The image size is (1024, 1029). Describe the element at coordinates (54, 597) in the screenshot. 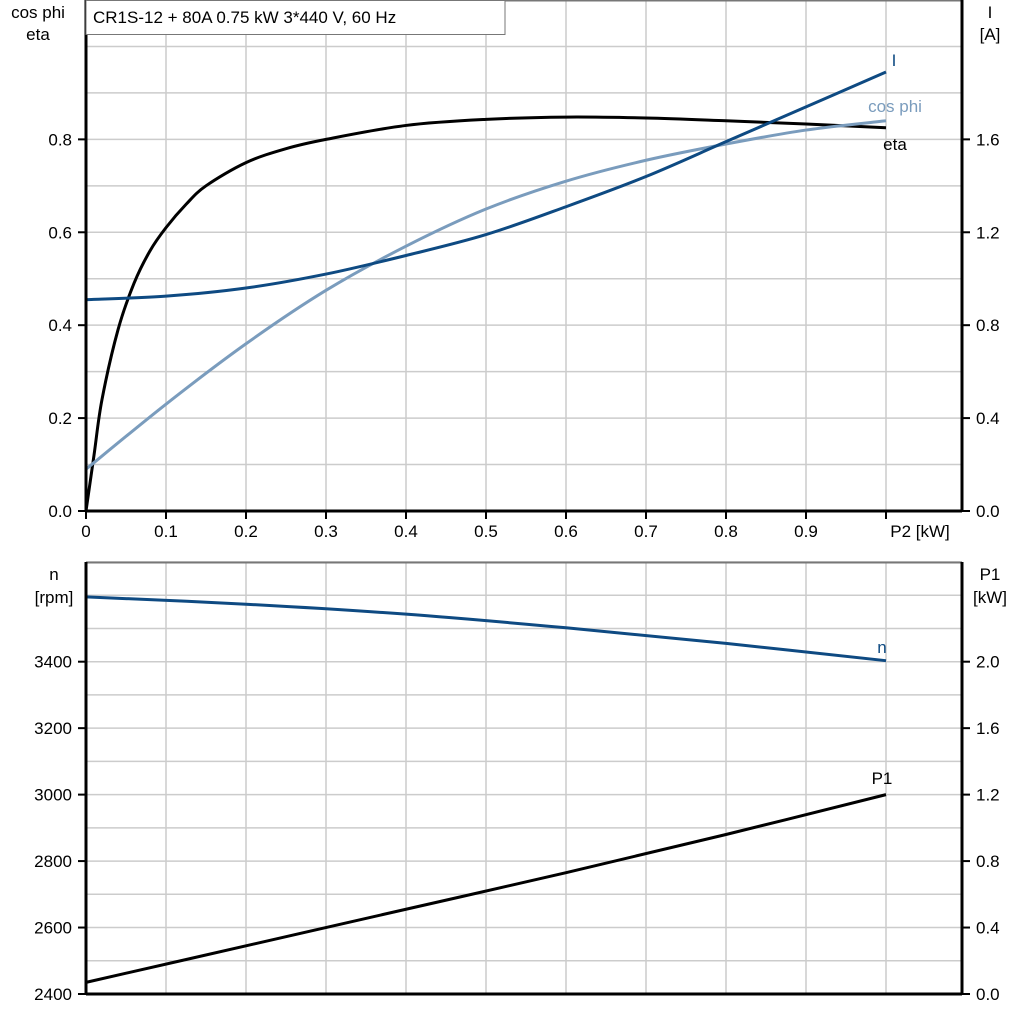

I see `bottom-left-axis-label-2: [rpm]` at that location.